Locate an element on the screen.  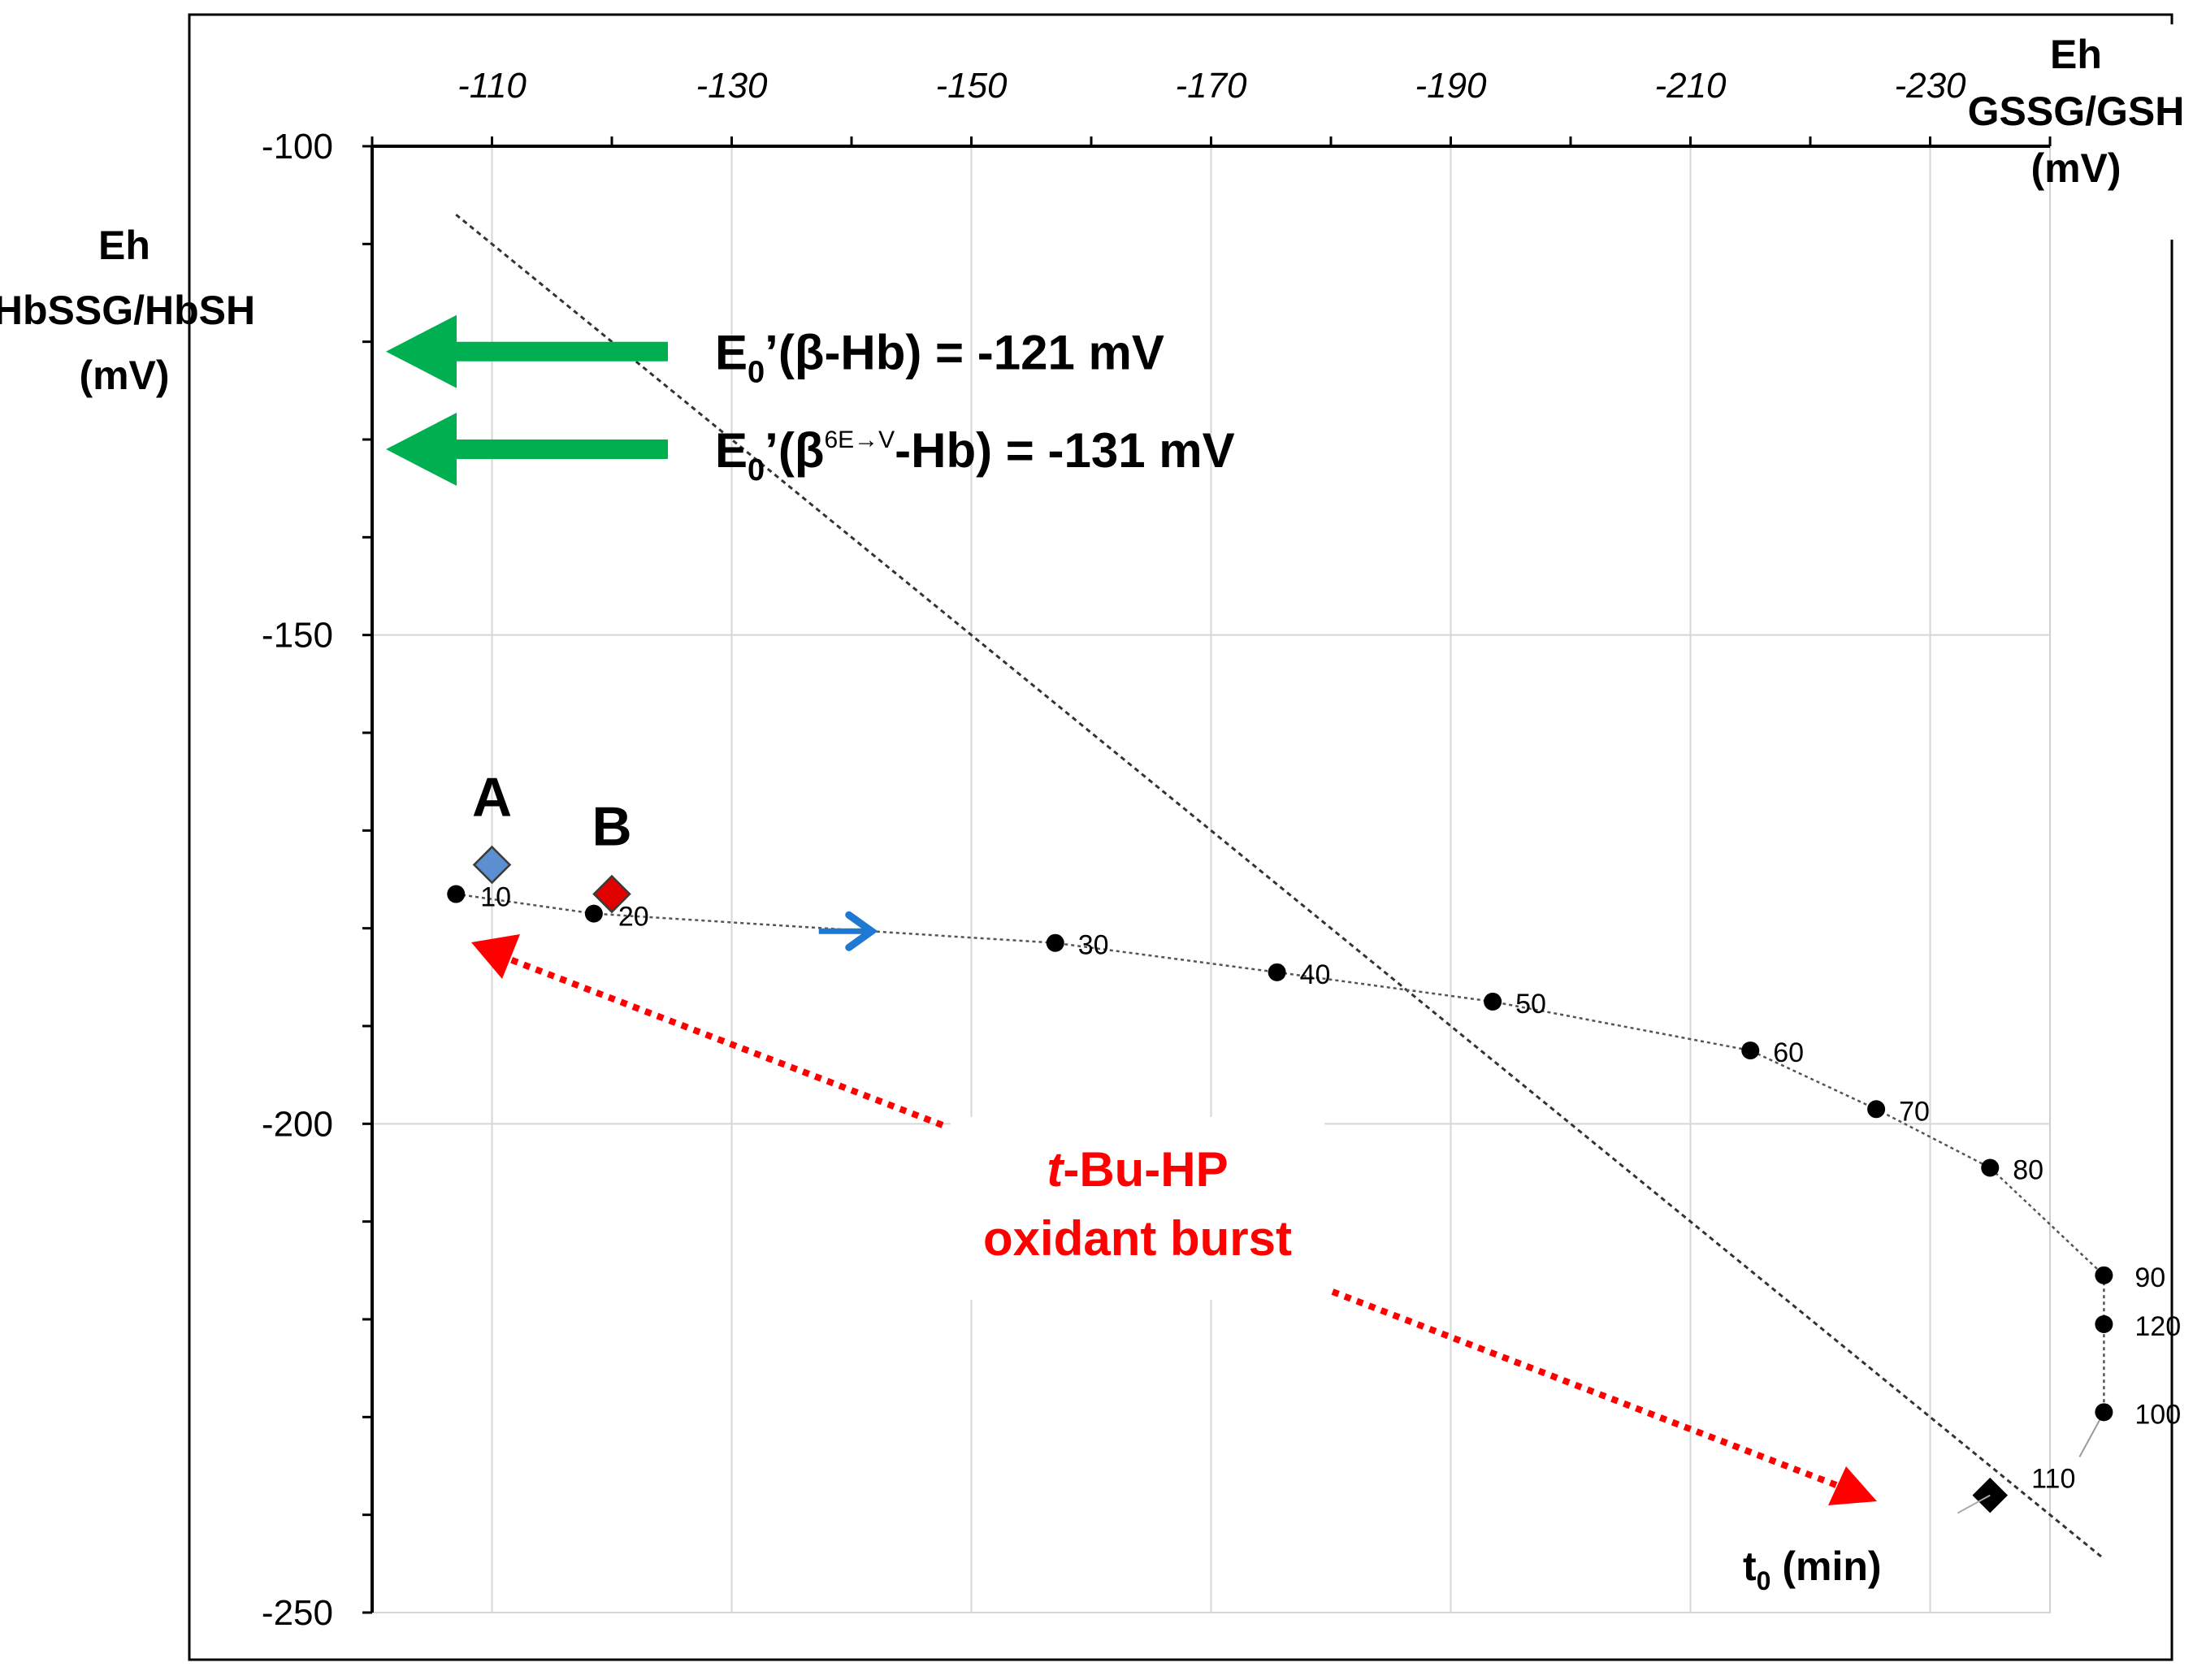
y-axis-title: HbSSG/HbSH is located at coordinates (127, 310).